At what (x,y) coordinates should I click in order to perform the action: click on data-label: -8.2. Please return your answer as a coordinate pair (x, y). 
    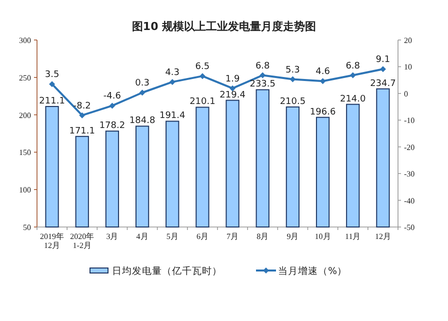
    Looking at the image, I should click on (82, 106).